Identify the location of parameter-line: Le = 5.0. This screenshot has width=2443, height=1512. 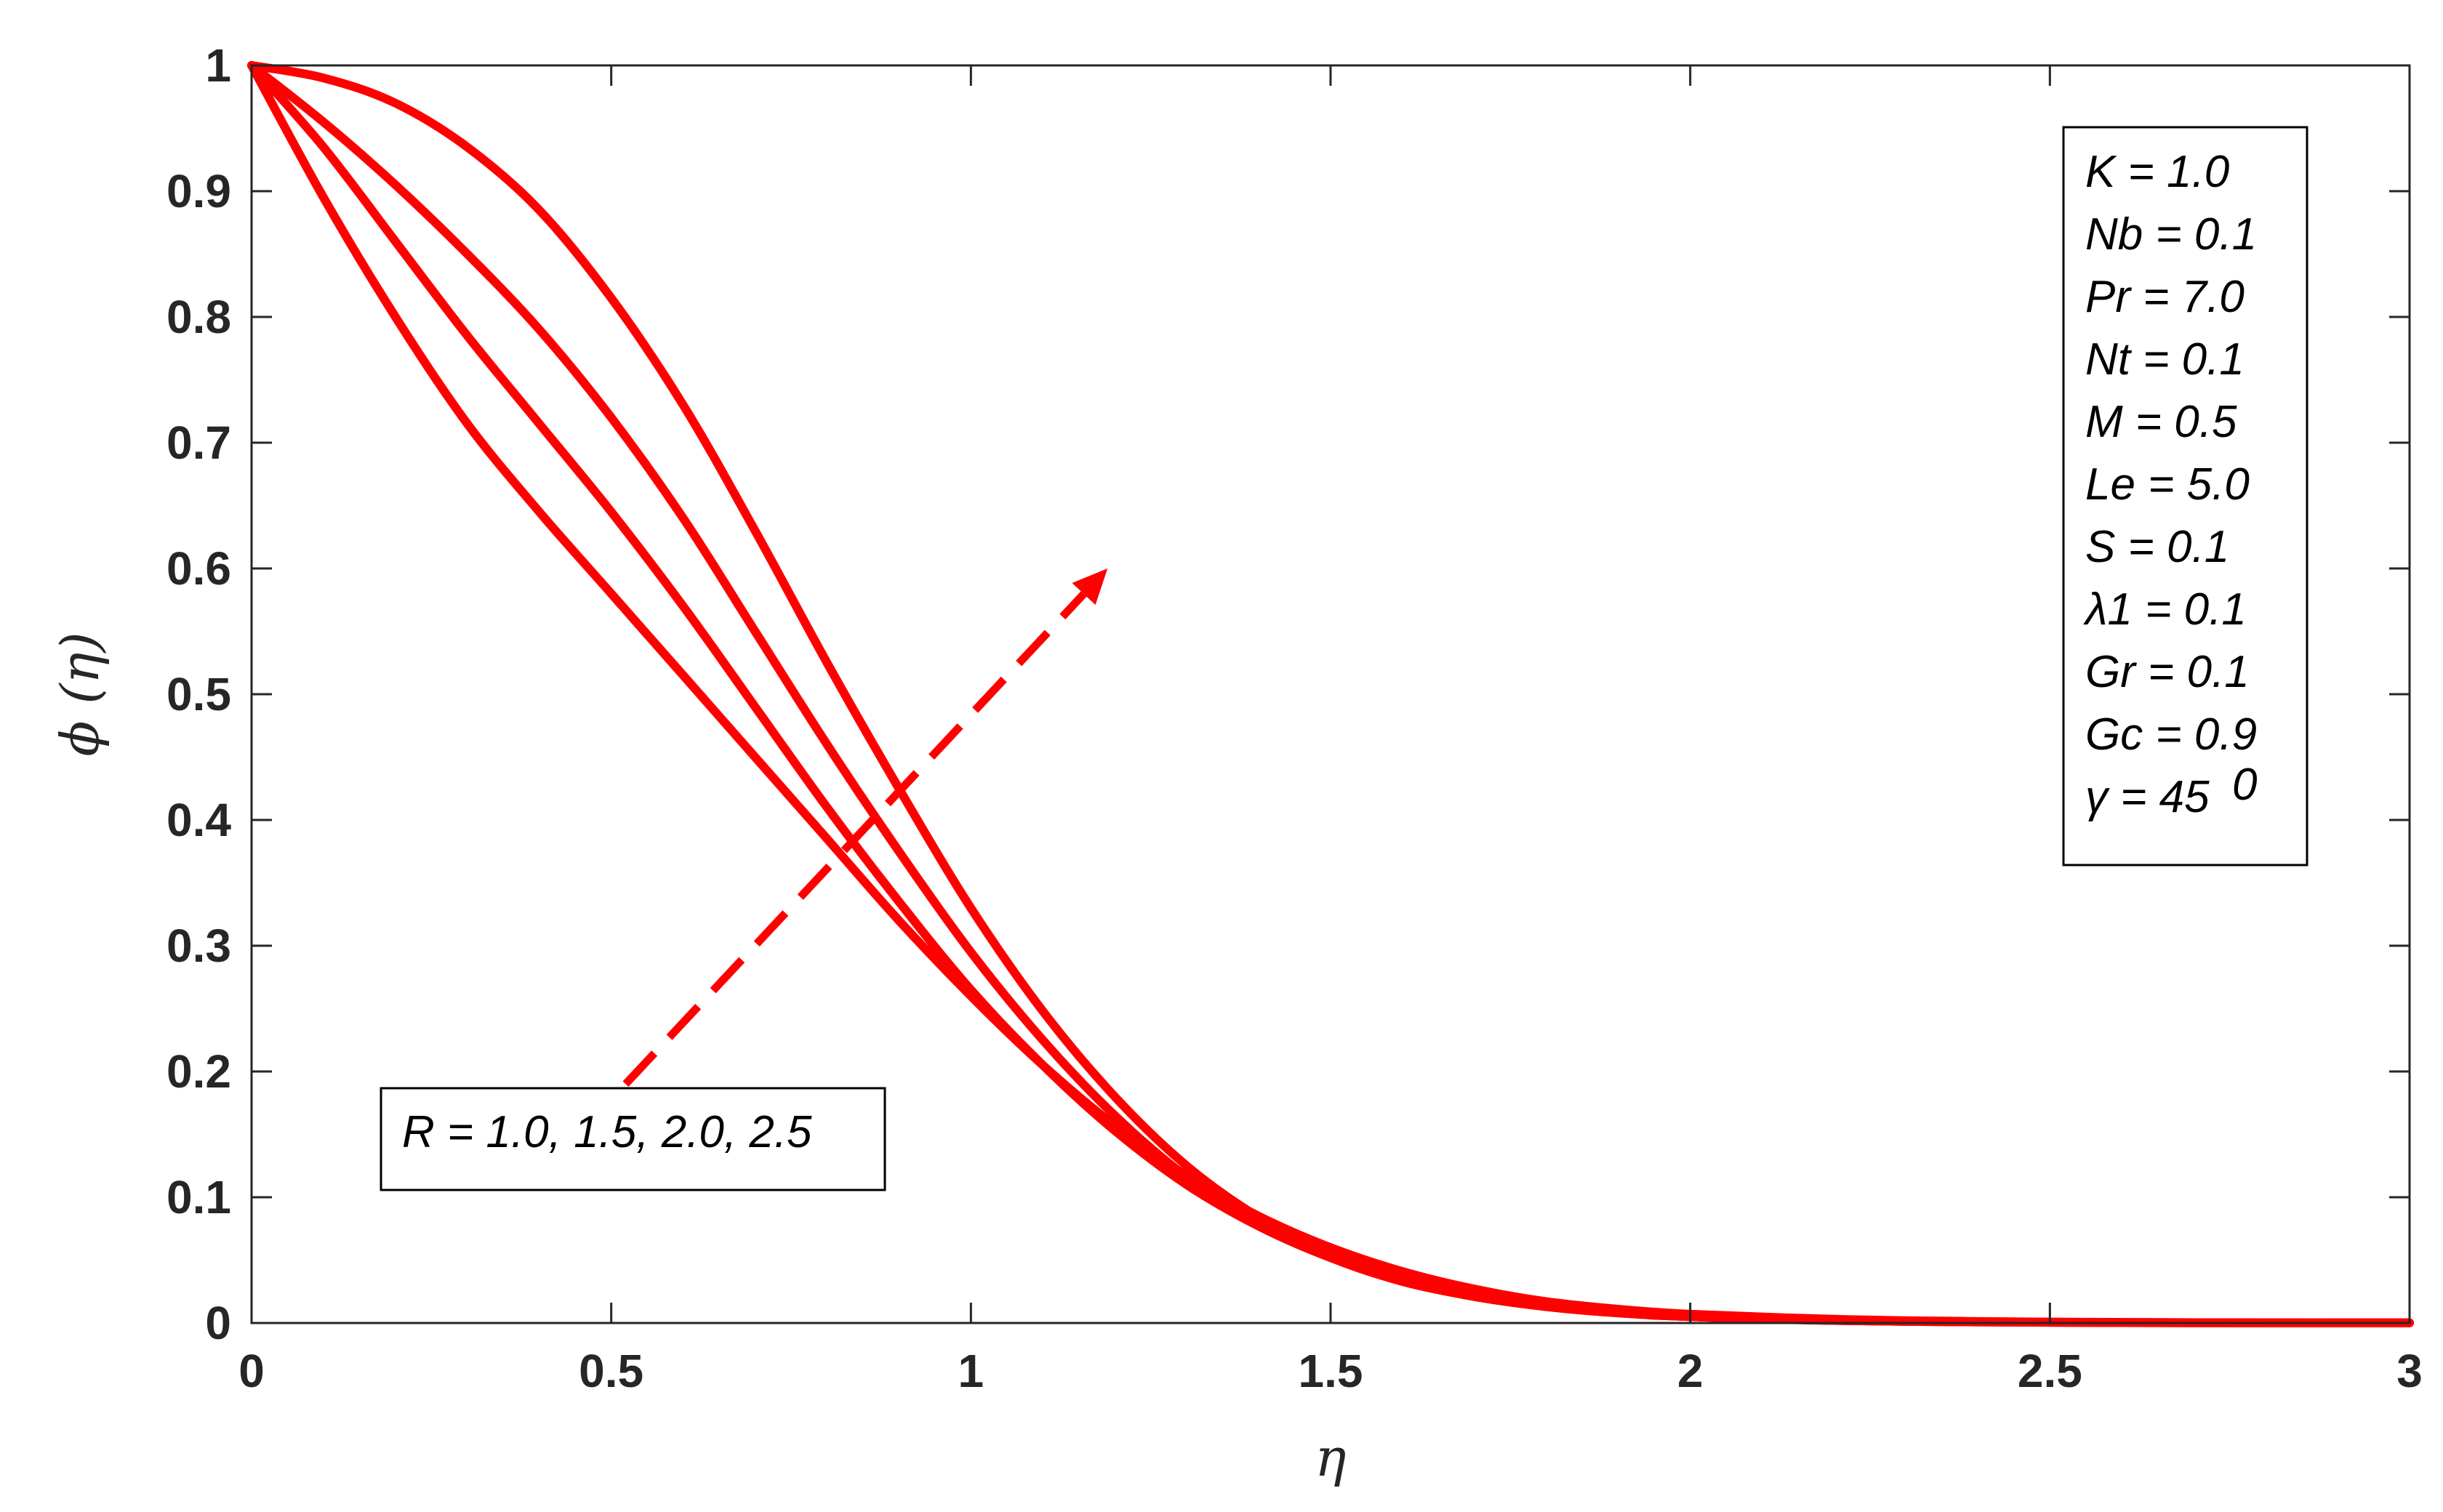
(2167, 484).